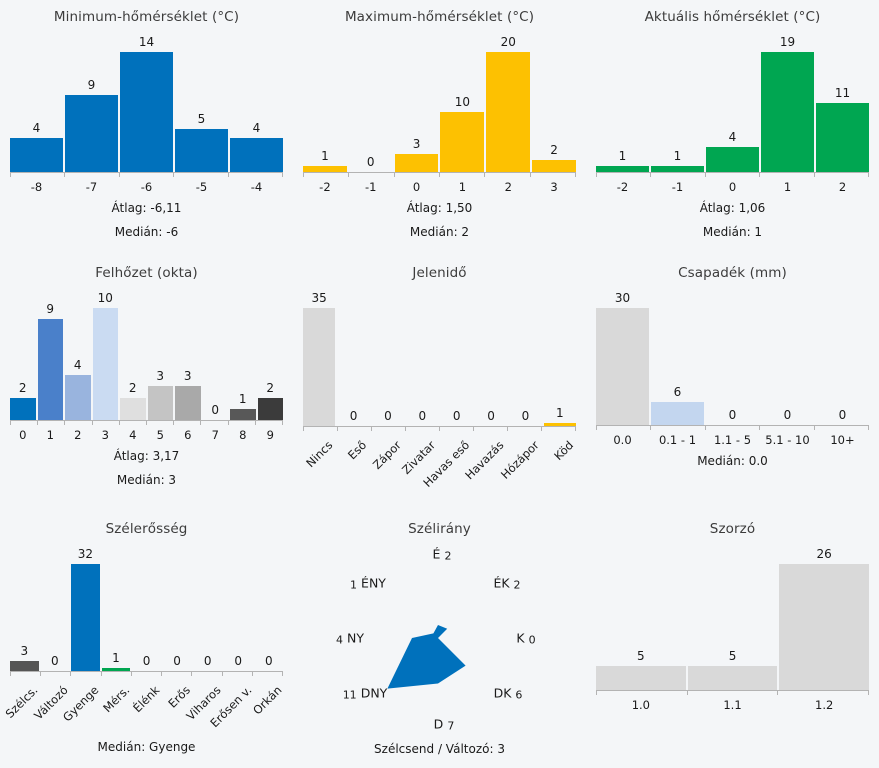 Image resolution: width=879 pixels, height=768 pixels. Describe the element at coordinates (115, 699) in the screenshot. I see `x-label-text: Mérs.` at that location.